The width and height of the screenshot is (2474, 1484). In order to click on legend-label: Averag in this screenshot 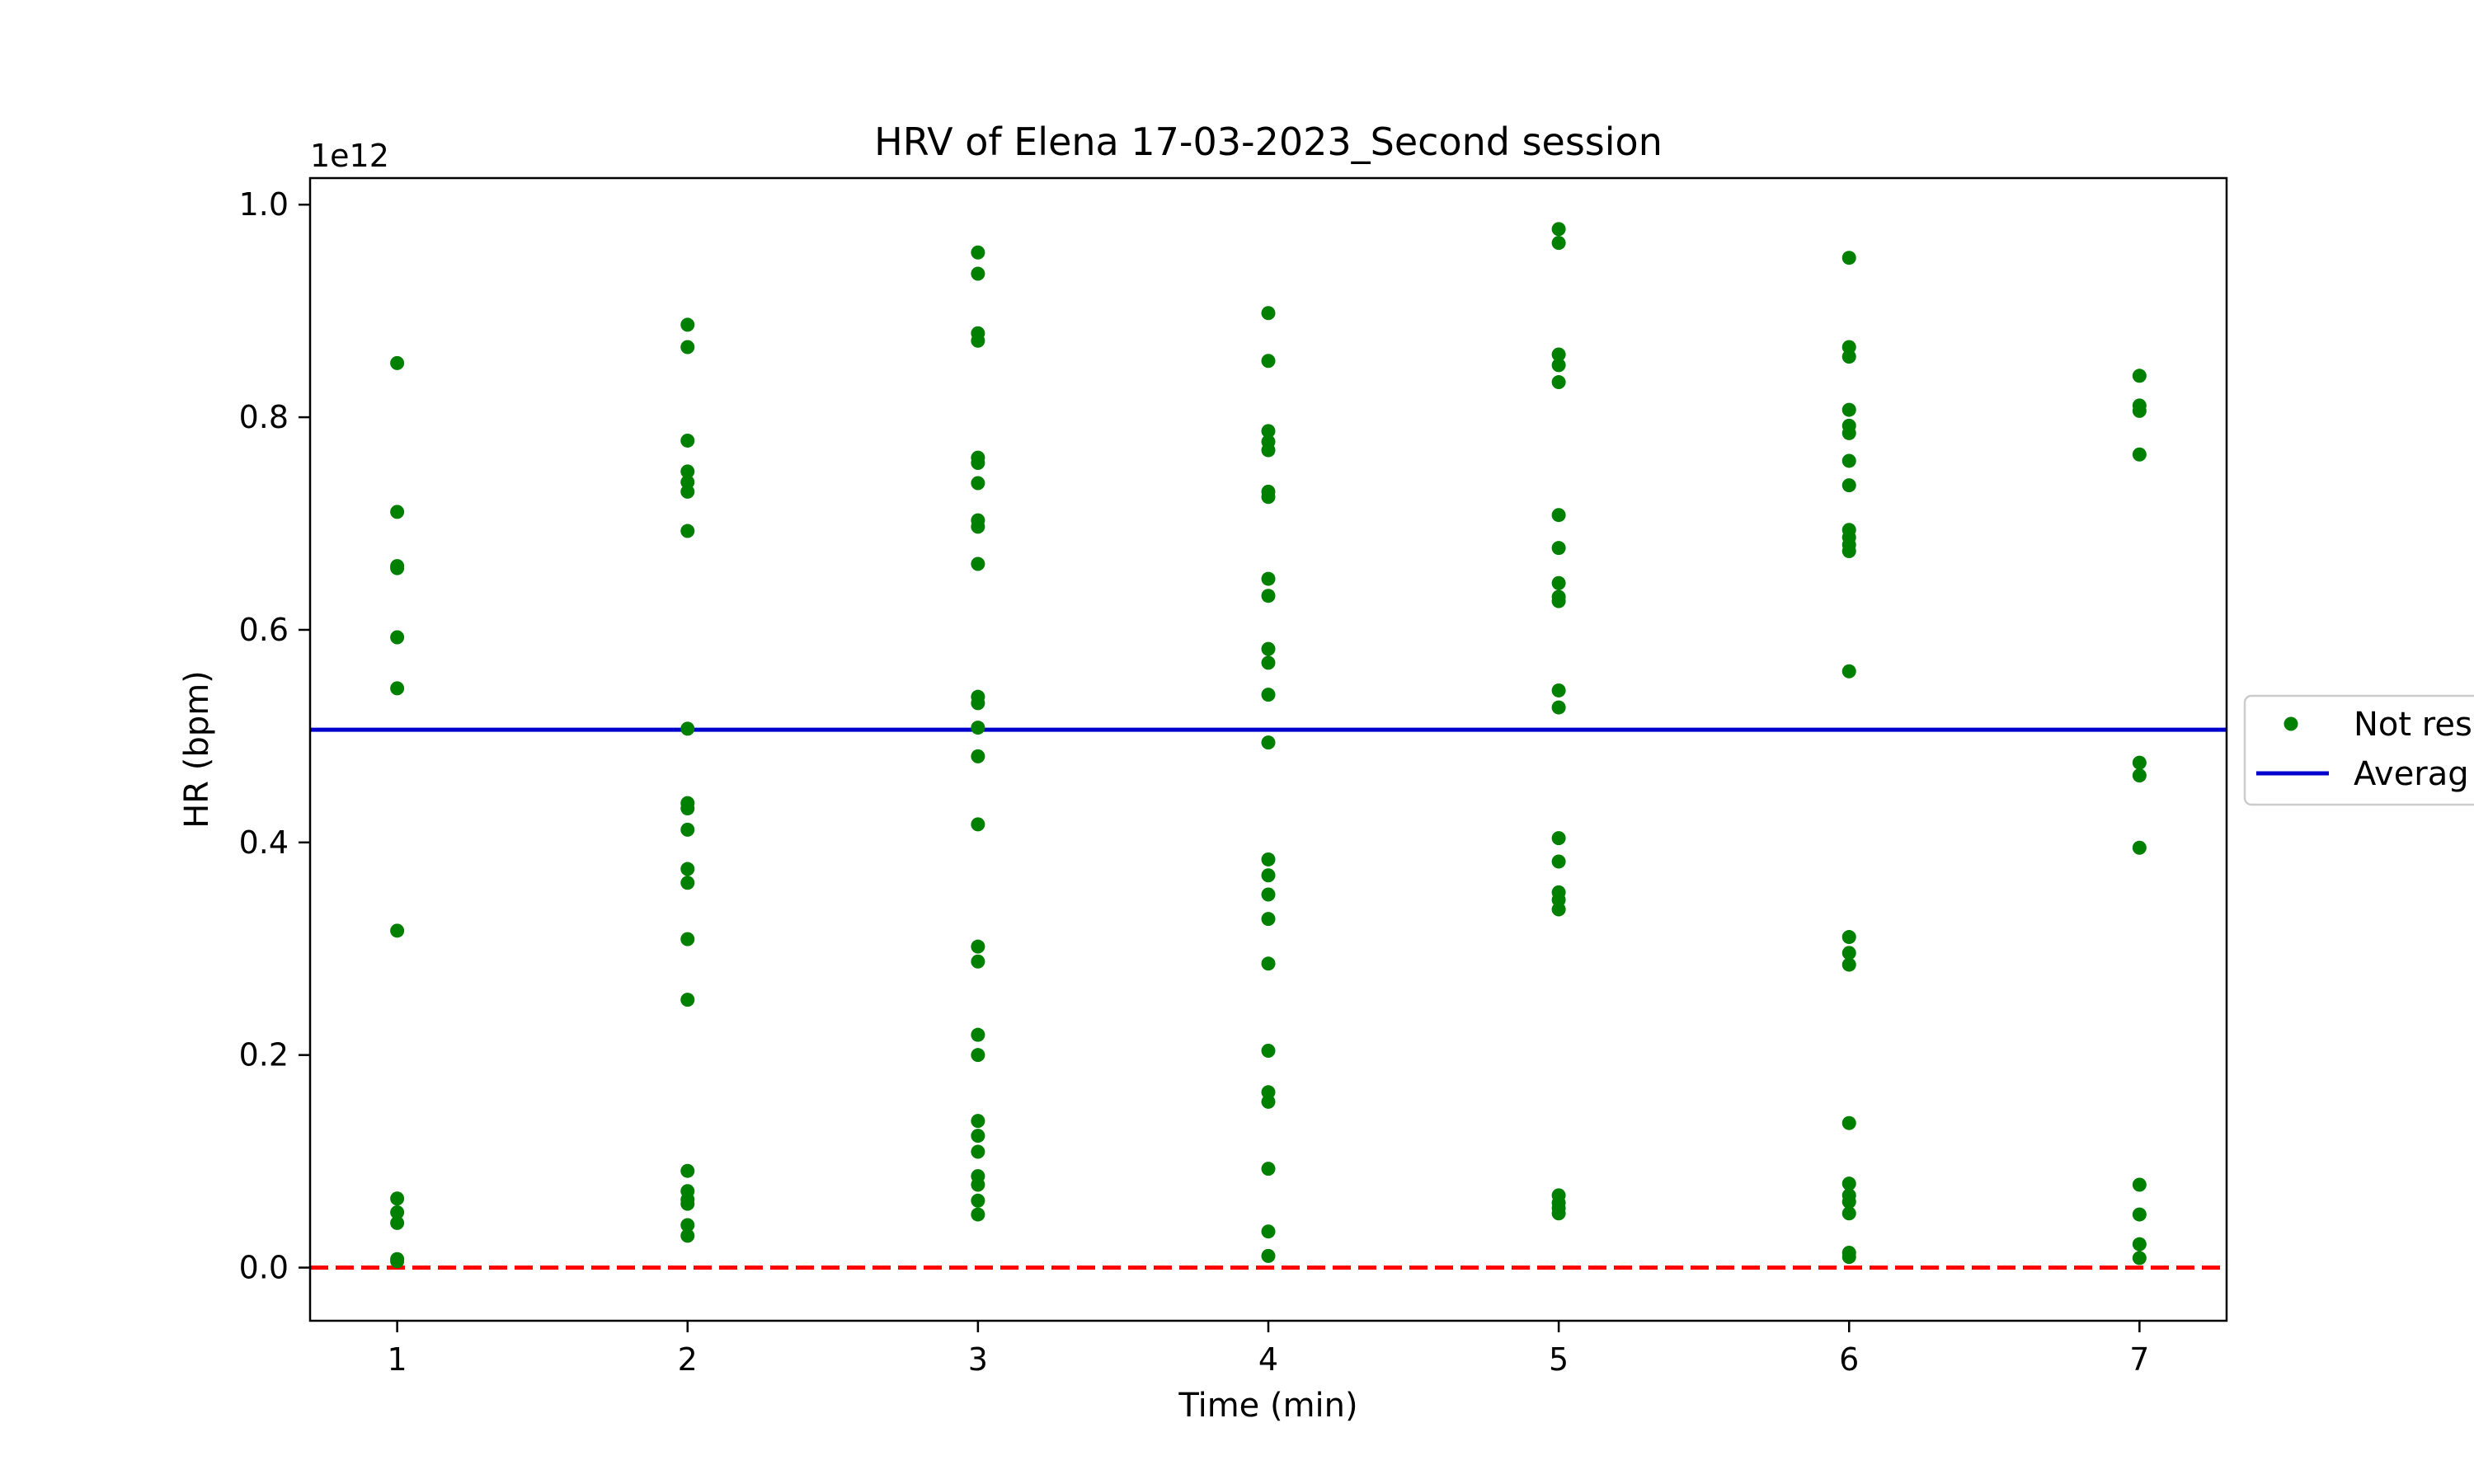, I will do `click(2411, 774)`.